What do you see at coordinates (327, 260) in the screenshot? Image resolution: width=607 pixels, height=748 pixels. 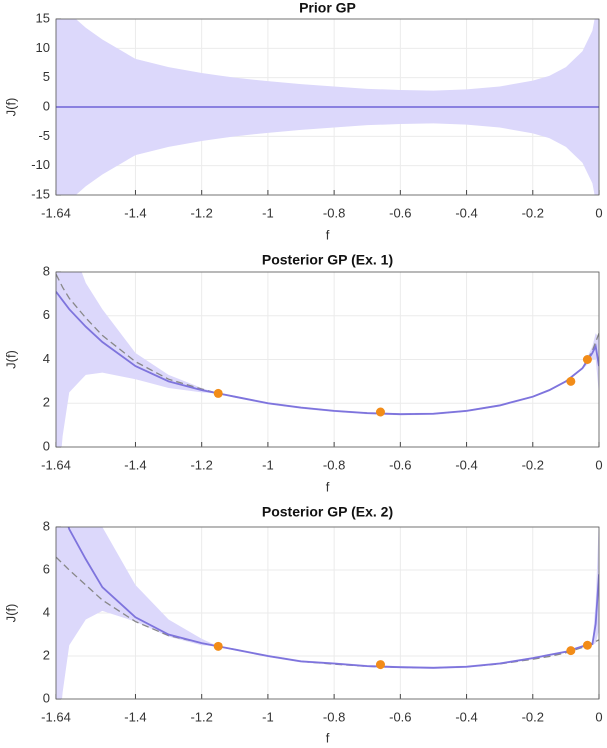 I see `subplot-title: Posterior GP (Ex. 1)` at bounding box center [327, 260].